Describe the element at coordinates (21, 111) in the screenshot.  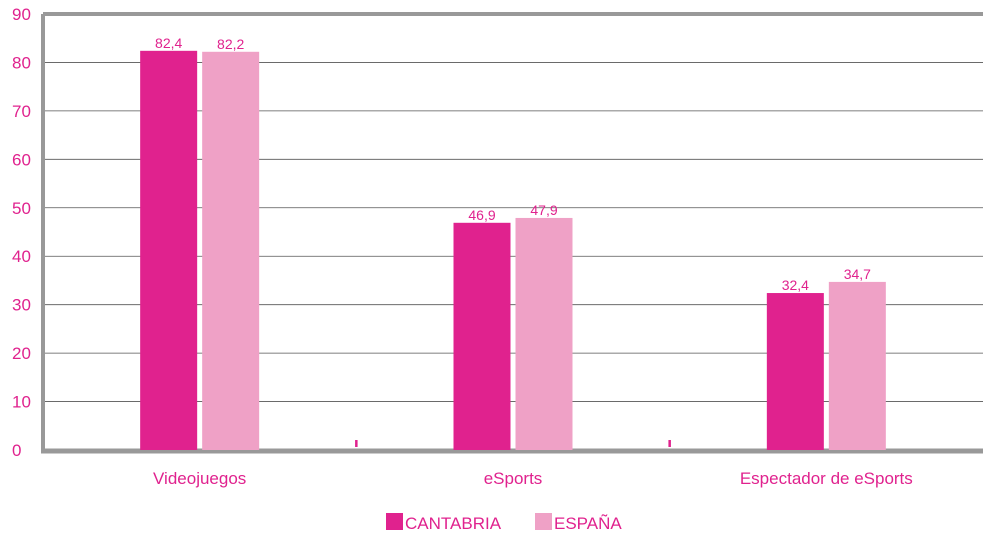
I see `y-tick-label: 70` at that location.